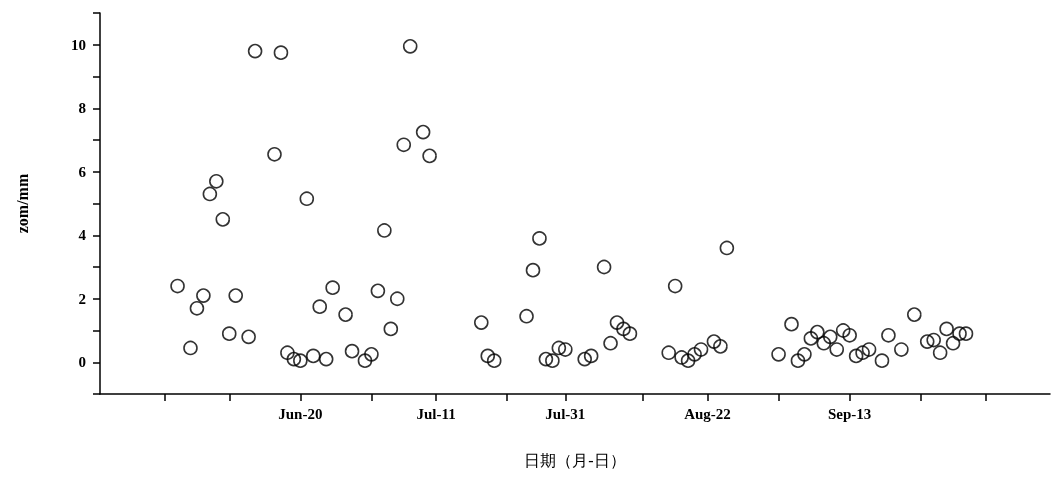 Image resolution: width=1058 pixels, height=482 pixels. What do you see at coordinates (82, 298) in the screenshot?
I see `y-tick-label: 2` at bounding box center [82, 298].